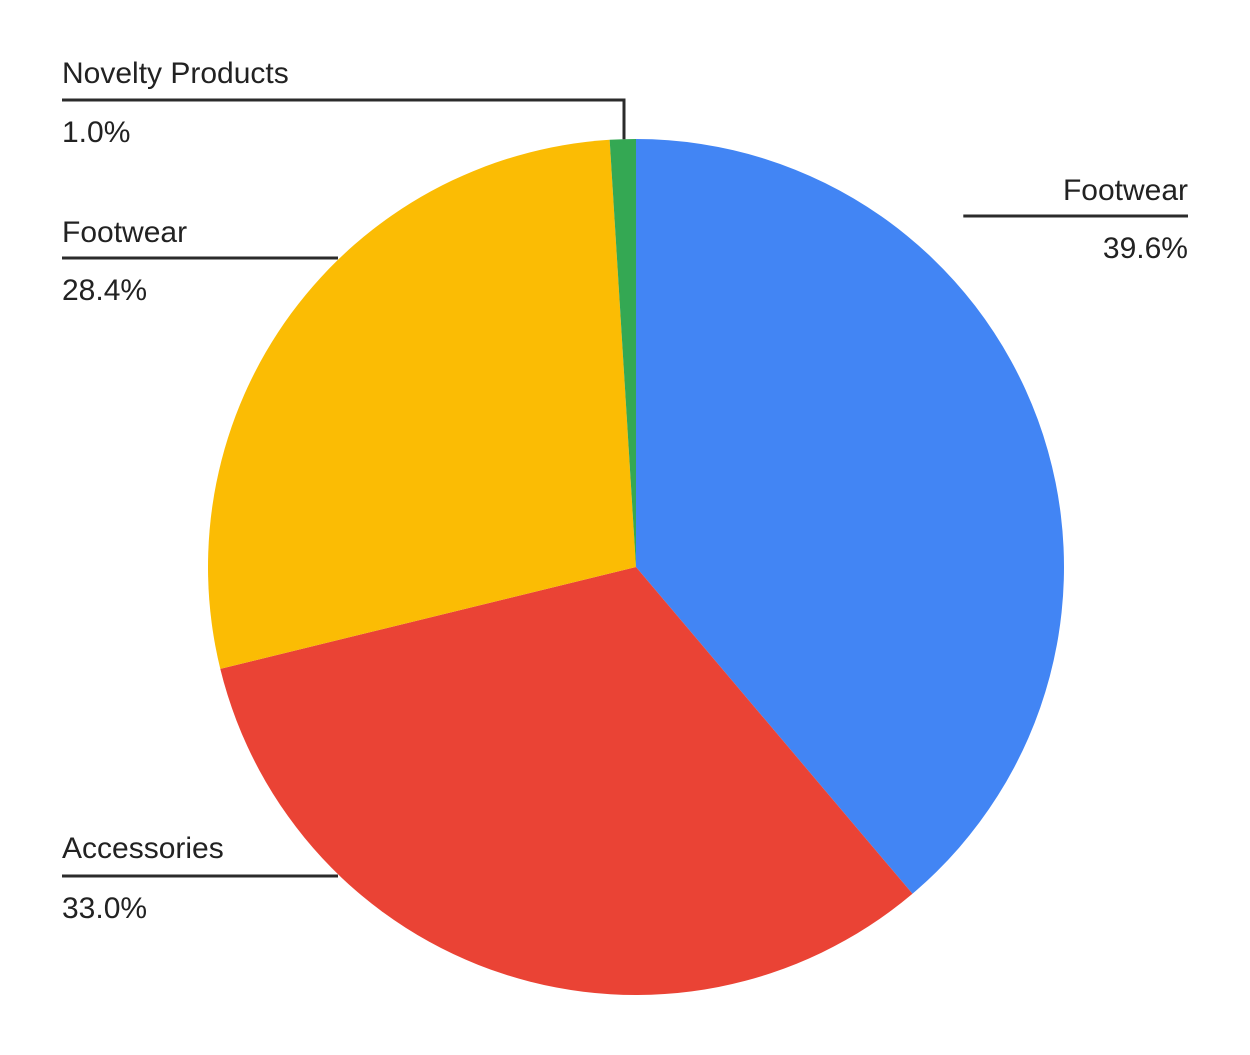  What do you see at coordinates (344, 119) in the screenshot?
I see `leader-novelty-products` at bounding box center [344, 119].